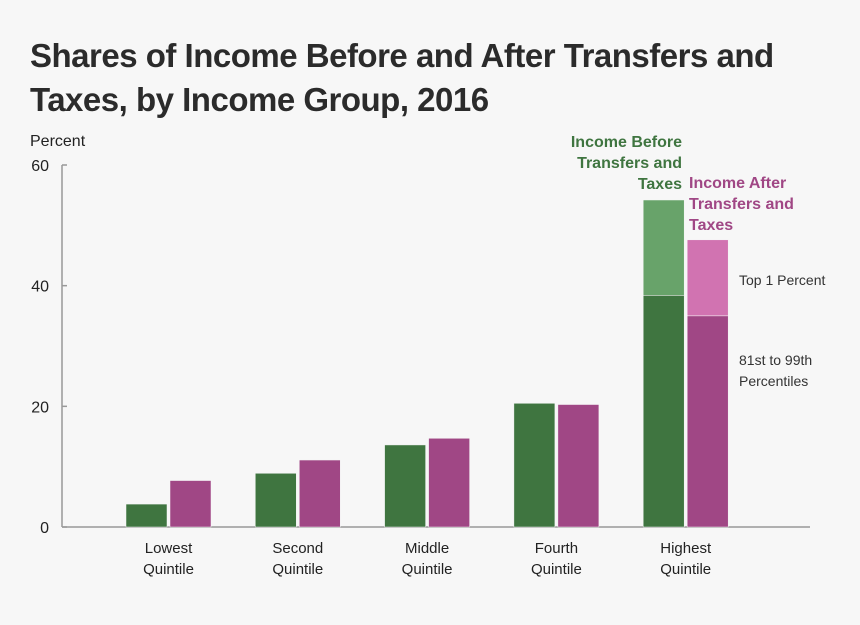  What do you see at coordinates (782, 280) in the screenshot?
I see `annotation-top-1-percent: Top 1 Percent` at bounding box center [782, 280].